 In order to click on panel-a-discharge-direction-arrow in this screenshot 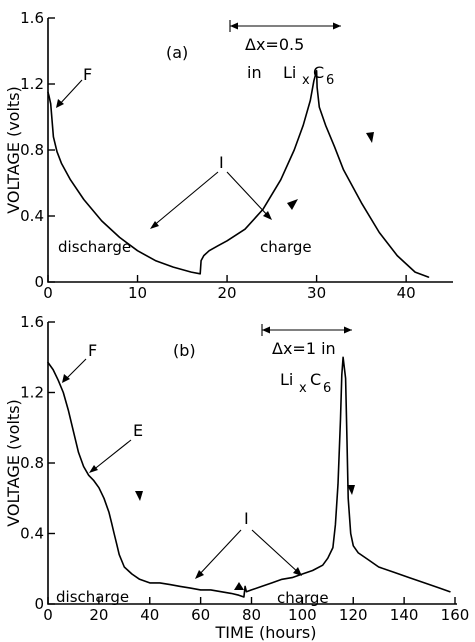, I will do `click(370, 137)`.